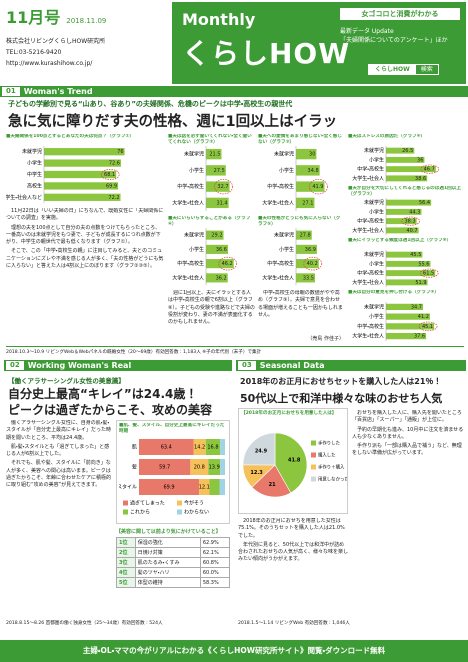 The width and height of the screenshot is (468, 662). Describe the element at coordinates (33, 17) in the screenshot. I see `issue: 11月号` at that location.